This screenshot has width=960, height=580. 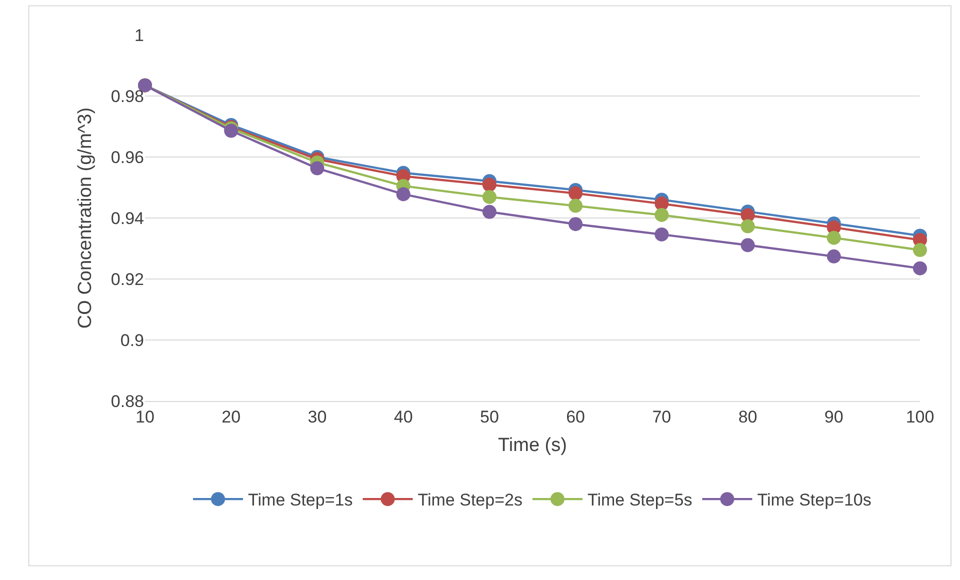 What do you see at coordinates (576, 416) in the screenshot?
I see `x-tick-label: 60` at bounding box center [576, 416].